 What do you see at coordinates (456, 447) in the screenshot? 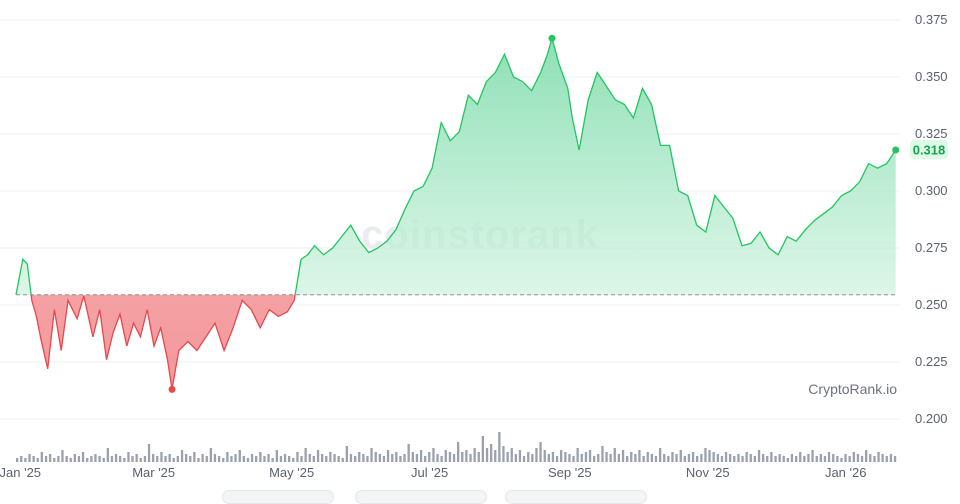
I see `volume-bars` at bounding box center [456, 447].